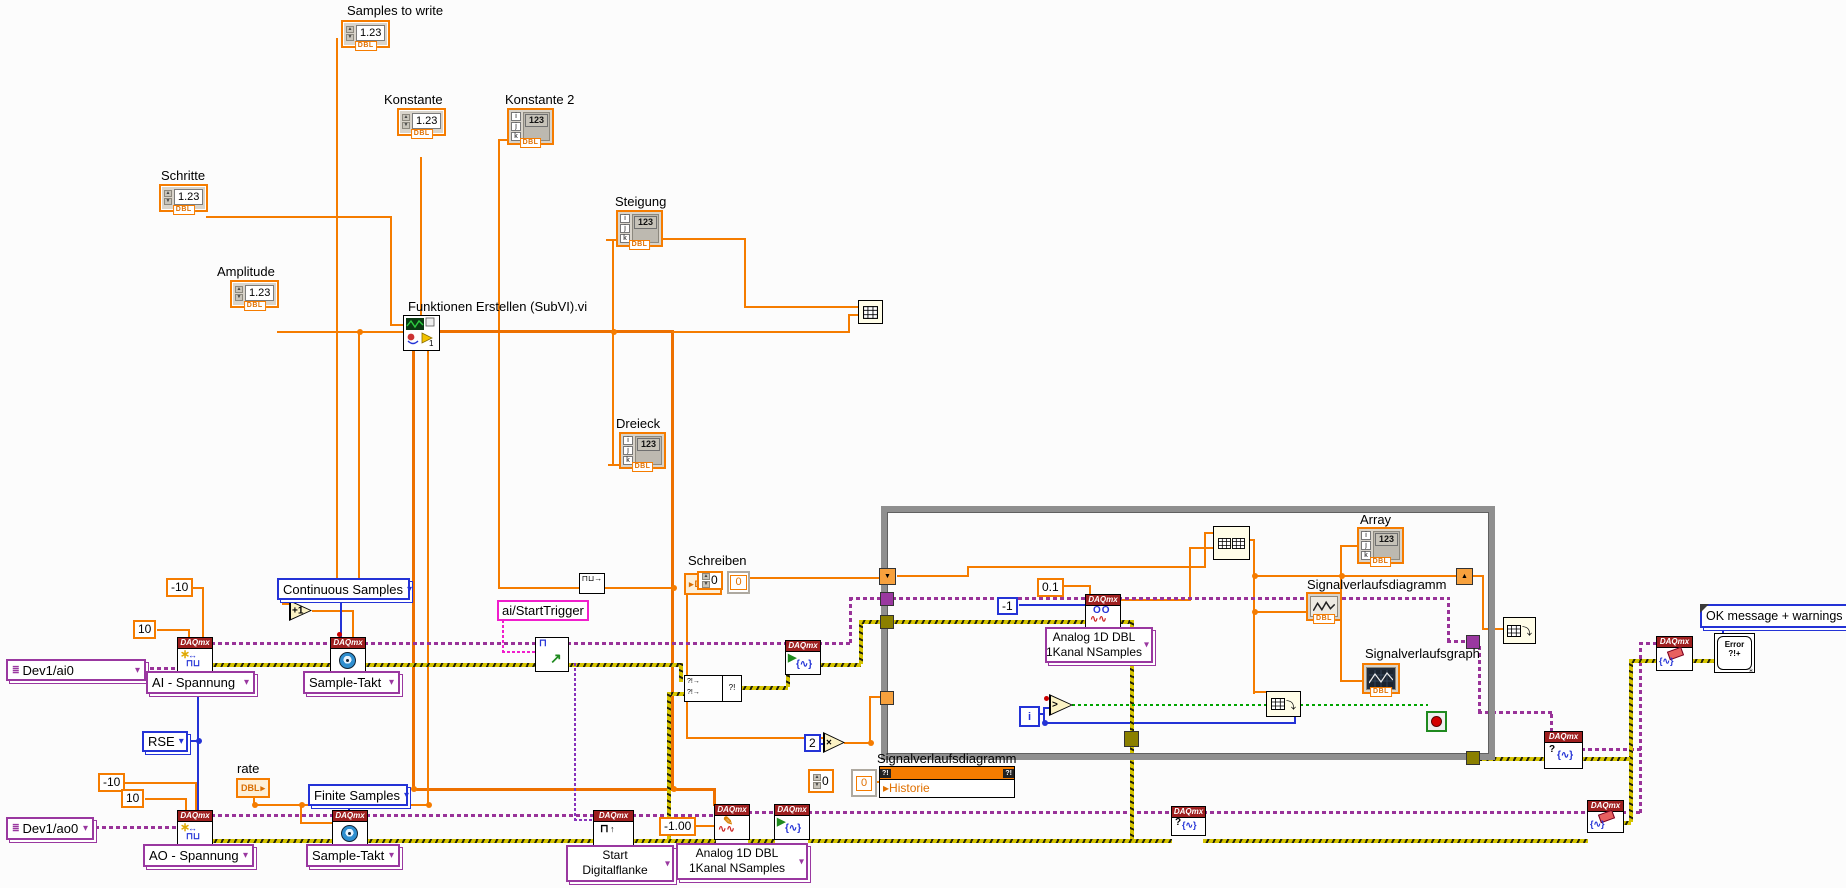 Image resolution: width=1846 pixels, height=888 pixels. I want to click on daqmx-timing-ao-node: DAQmx, so click(350, 828).